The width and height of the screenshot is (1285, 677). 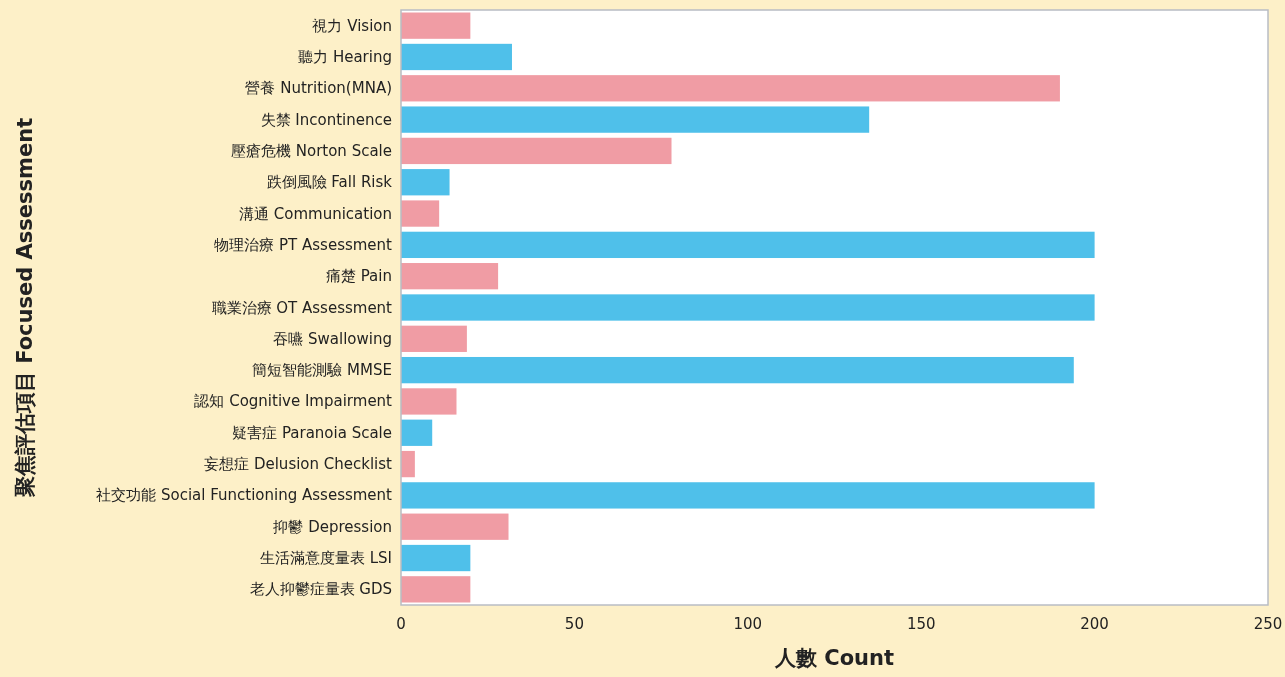 What do you see at coordinates (320, 589) in the screenshot?
I see `y-tick-label: 老人抑鬱症量表 GDS` at bounding box center [320, 589].